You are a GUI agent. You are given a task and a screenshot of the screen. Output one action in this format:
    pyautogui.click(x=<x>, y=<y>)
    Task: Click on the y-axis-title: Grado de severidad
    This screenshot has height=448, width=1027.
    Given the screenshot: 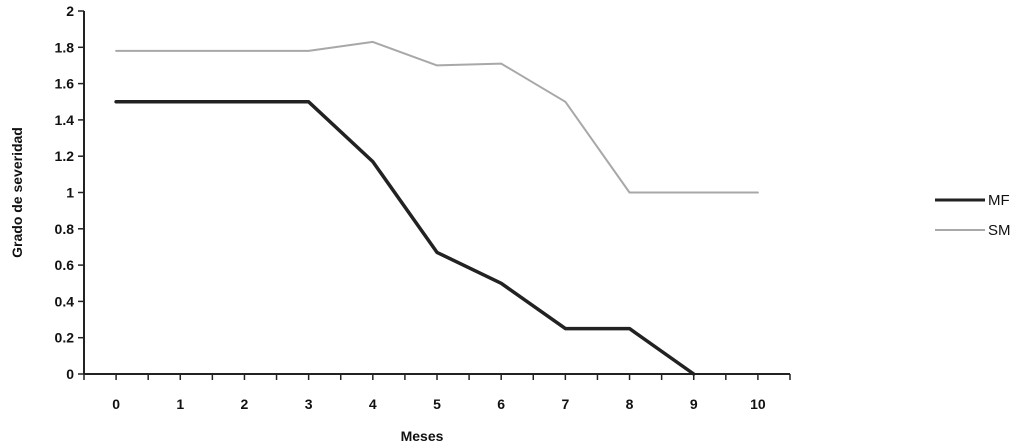 What is the action you would take?
    pyautogui.click(x=17, y=192)
    